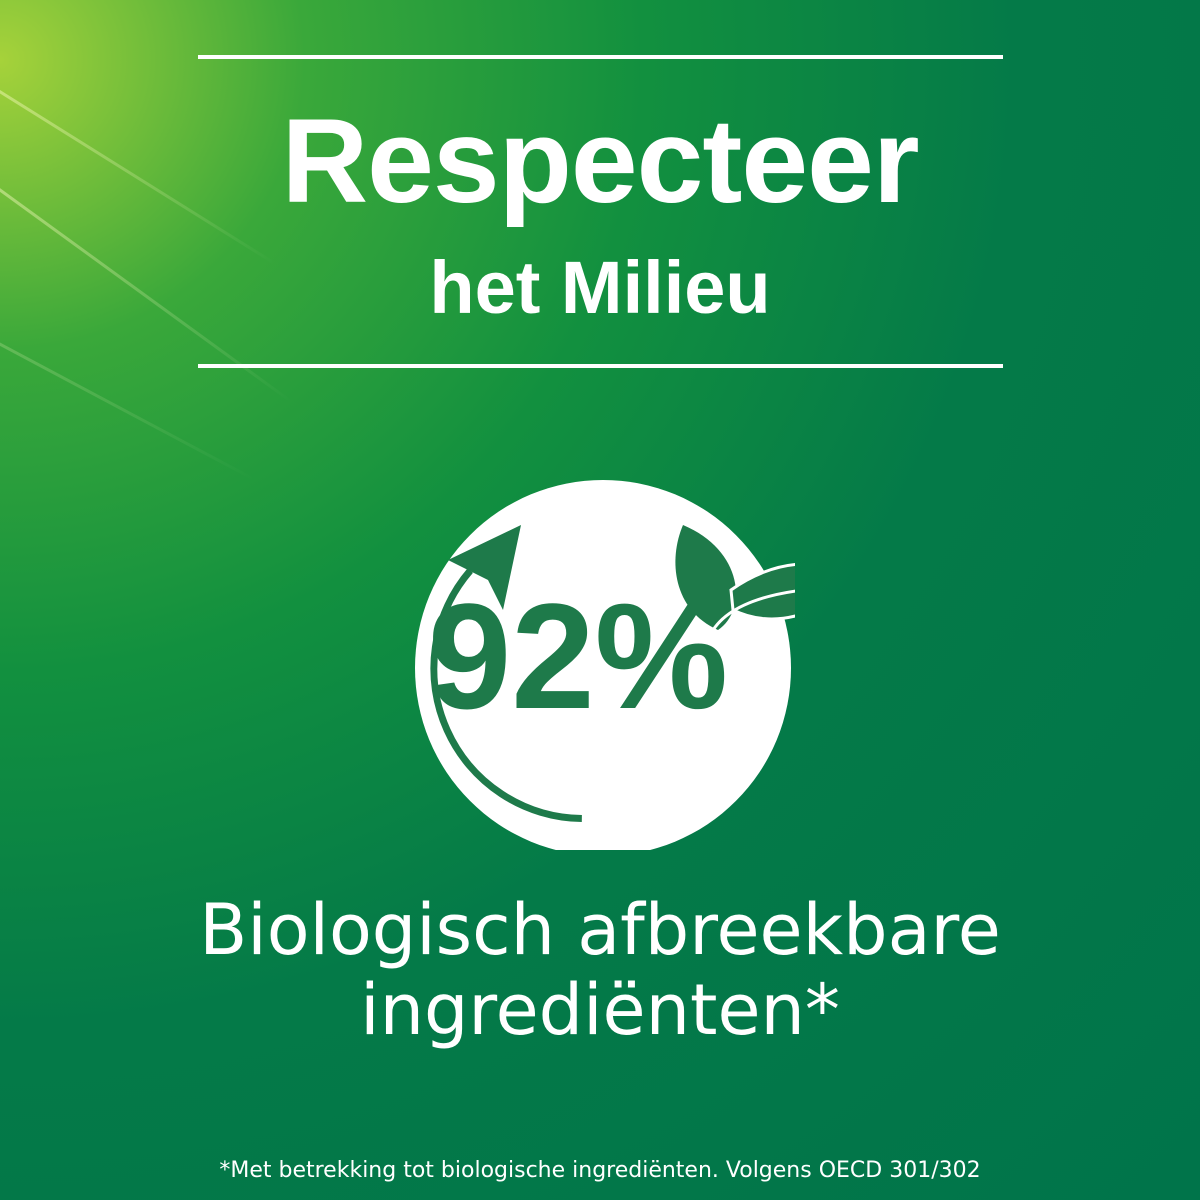  Describe the element at coordinates (600, 366) in the screenshot. I see `bottom-divider` at that location.